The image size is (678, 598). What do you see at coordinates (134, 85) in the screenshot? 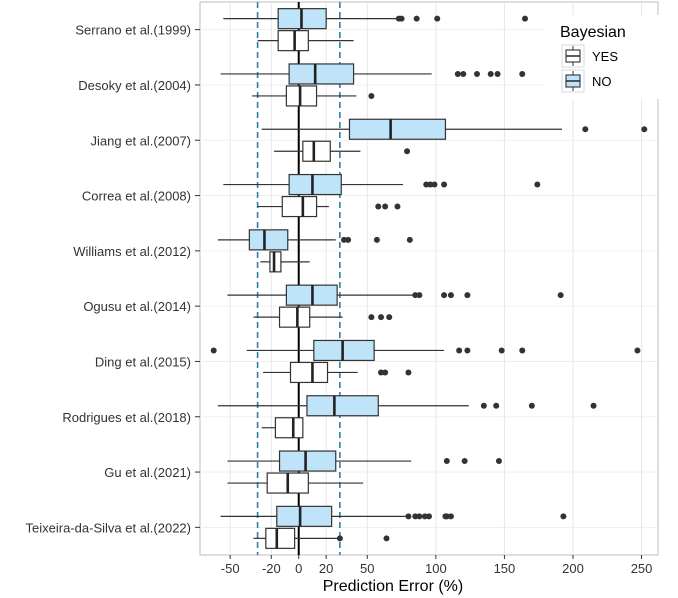
I see `y-tick-label: Desoky et al.(2004)` at bounding box center [134, 85].